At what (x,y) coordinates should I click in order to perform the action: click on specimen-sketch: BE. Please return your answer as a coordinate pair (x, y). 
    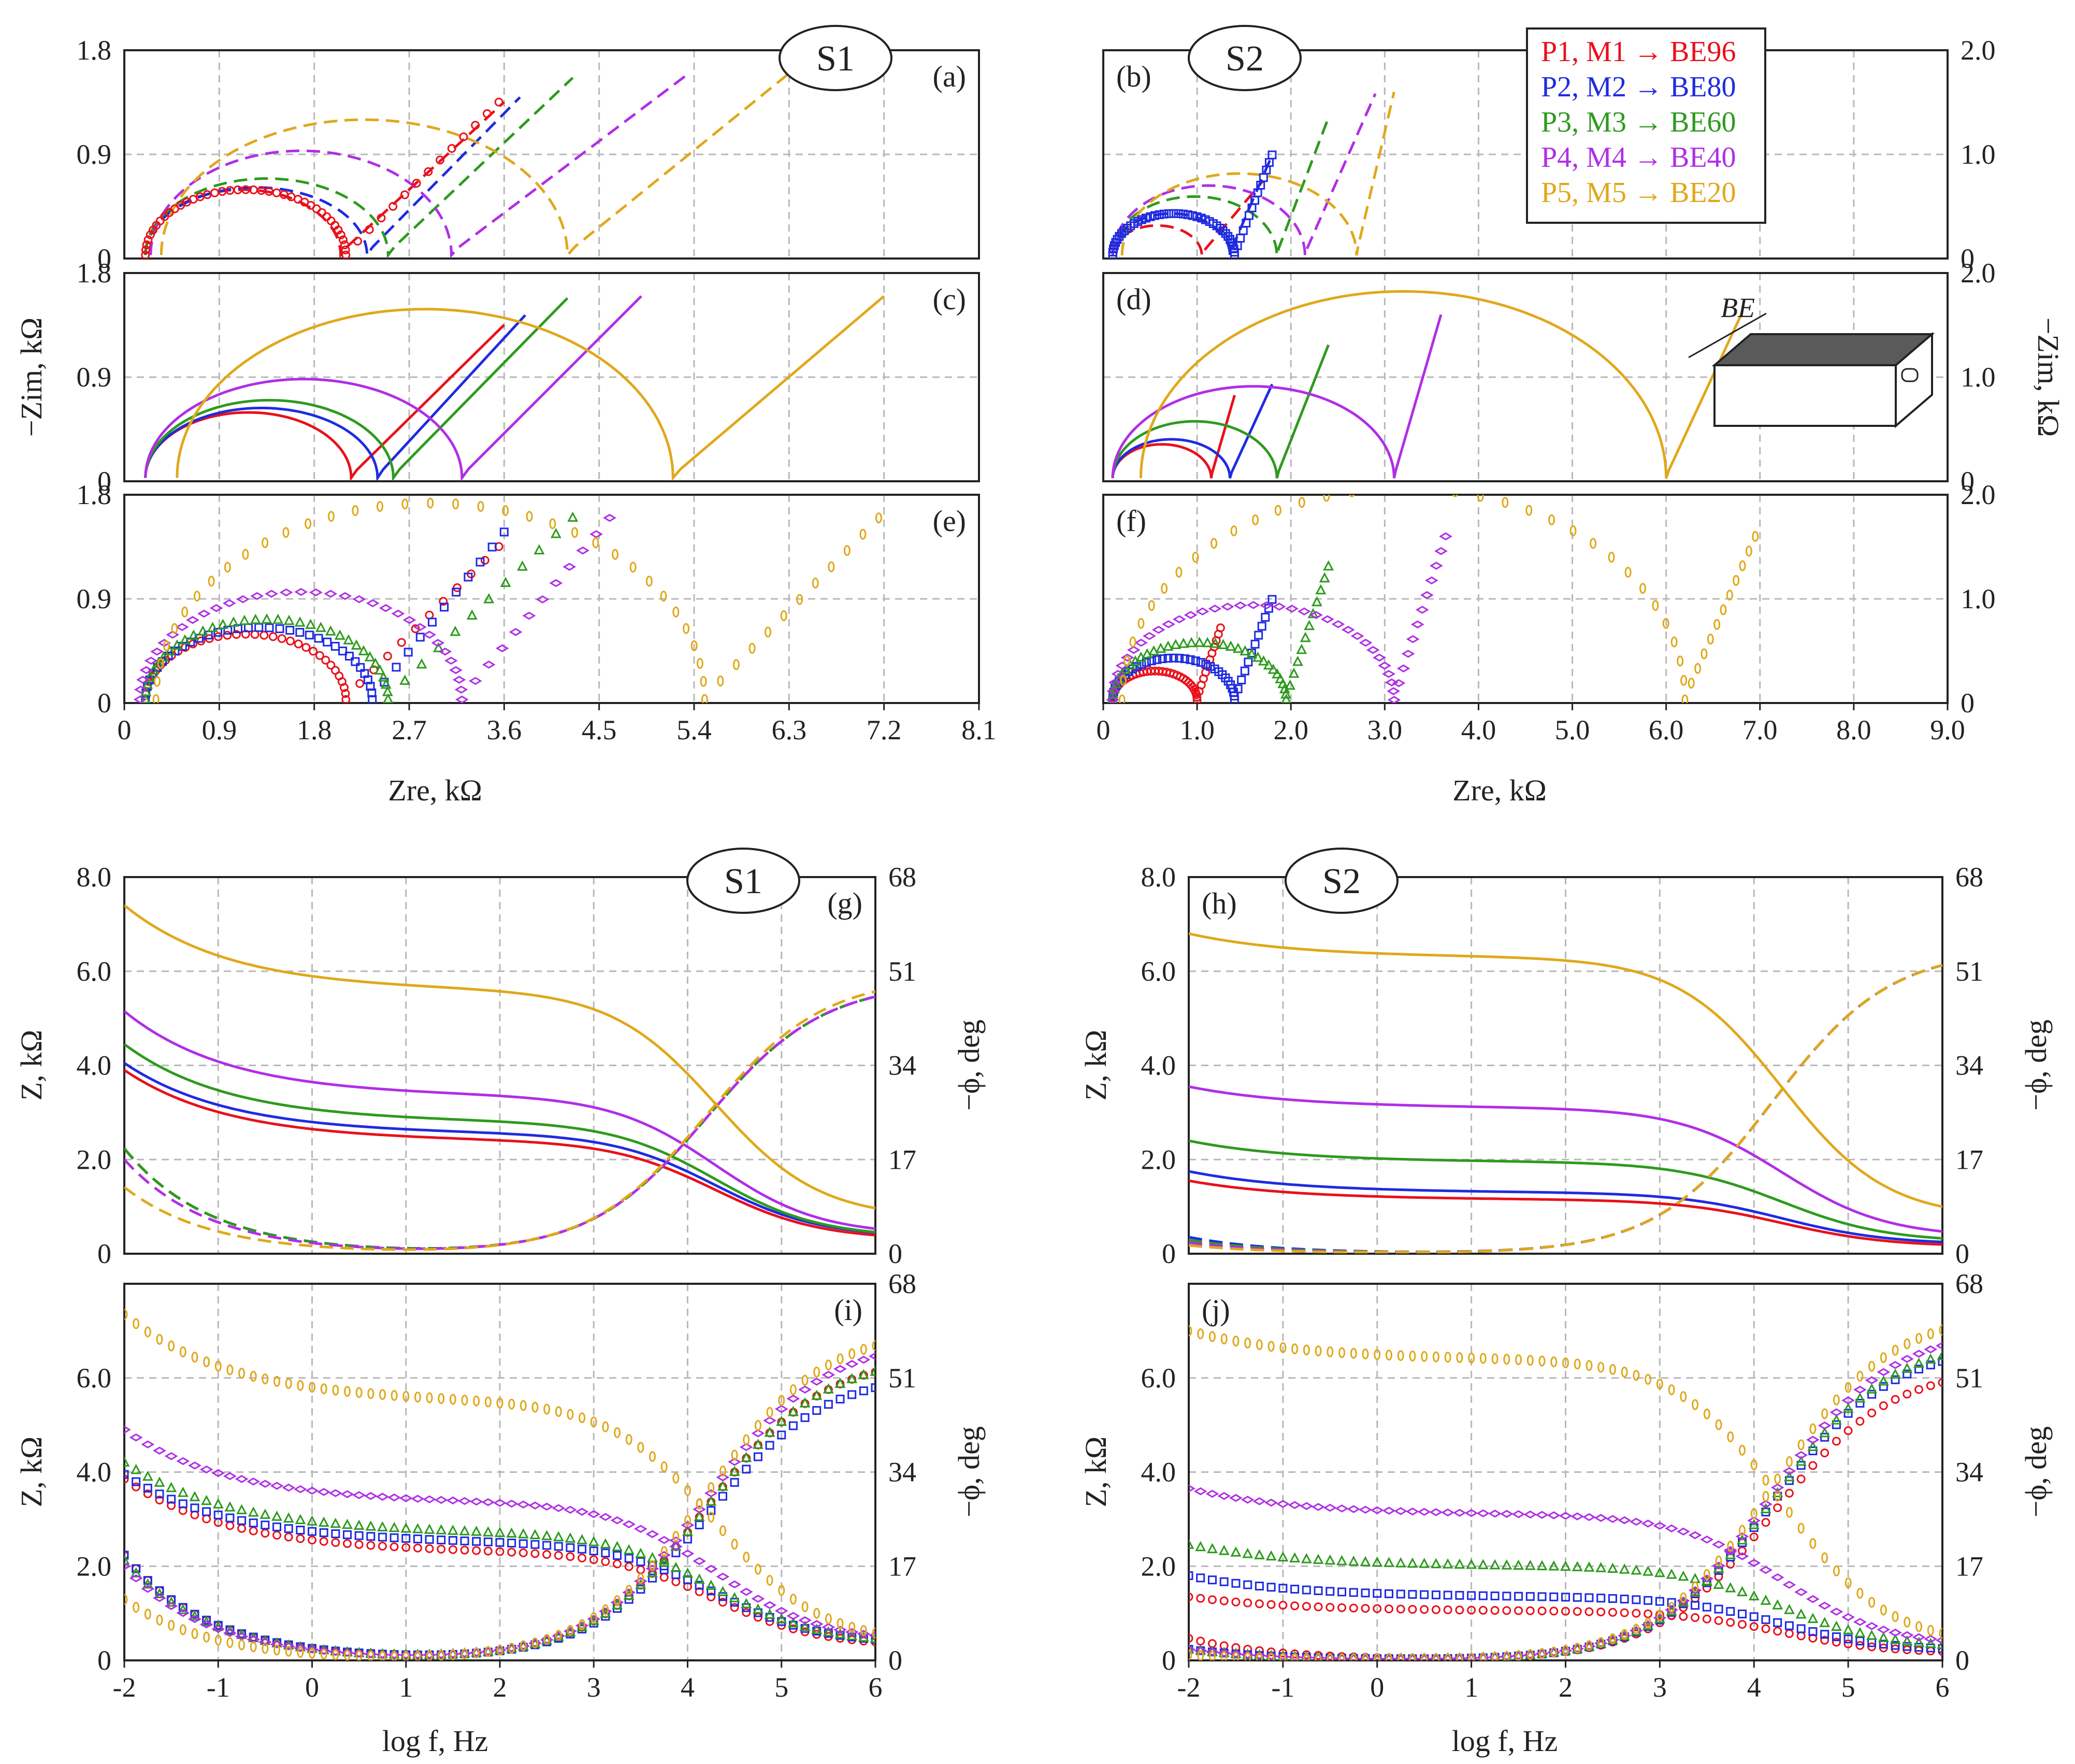
    Looking at the image, I should click on (1811, 360).